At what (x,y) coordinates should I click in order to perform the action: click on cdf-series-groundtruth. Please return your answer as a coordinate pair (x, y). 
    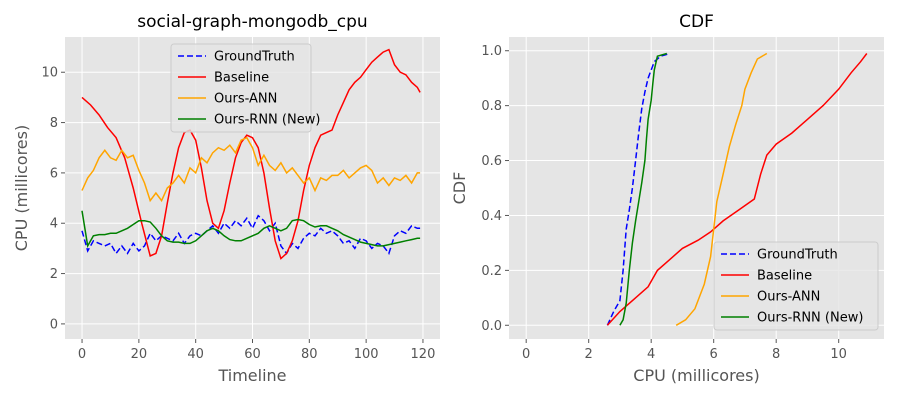
    Looking at the image, I should click on (638, 189).